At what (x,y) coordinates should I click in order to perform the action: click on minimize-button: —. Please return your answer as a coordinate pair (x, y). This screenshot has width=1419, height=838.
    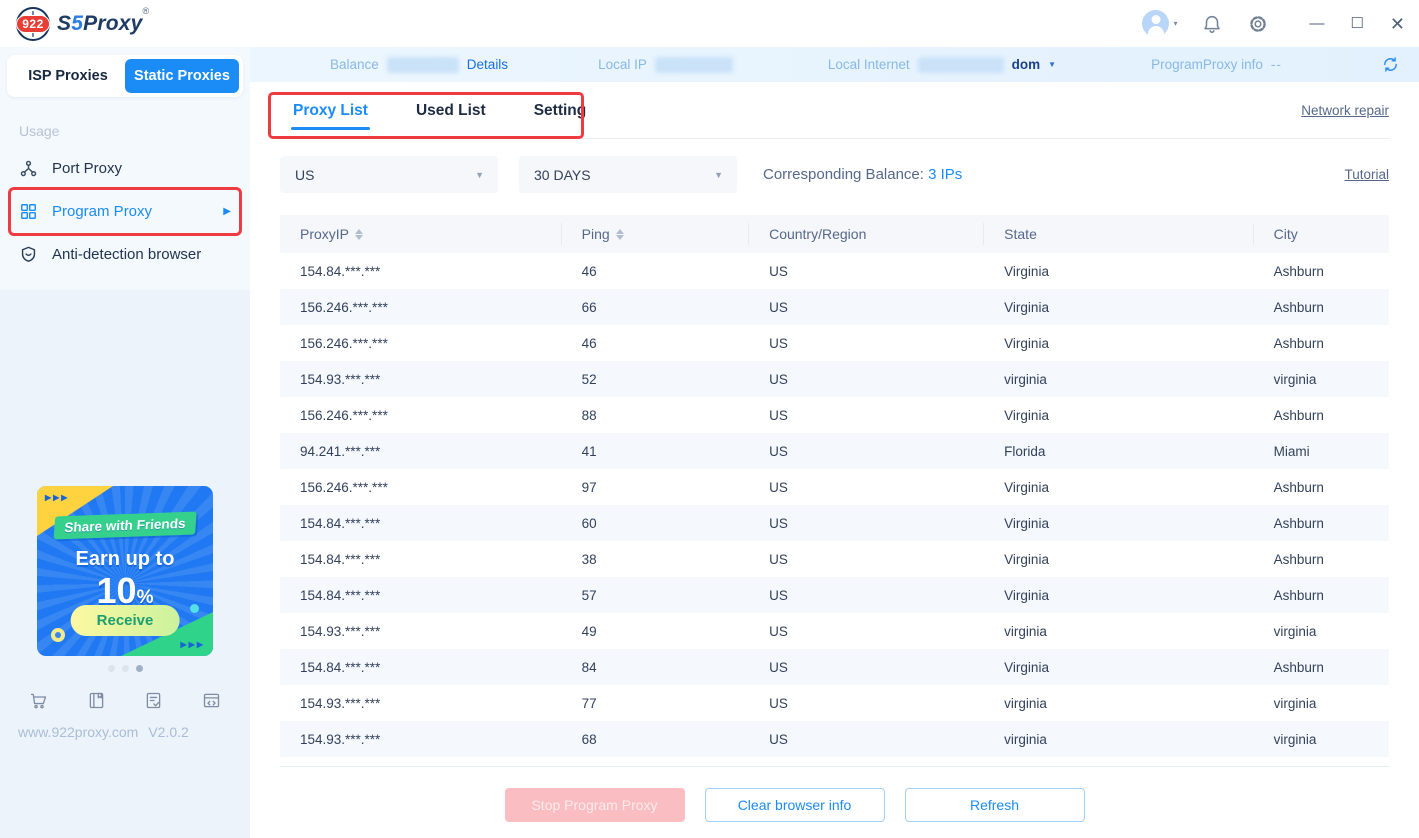
    Looking at the image, I should click on (1317, 23).